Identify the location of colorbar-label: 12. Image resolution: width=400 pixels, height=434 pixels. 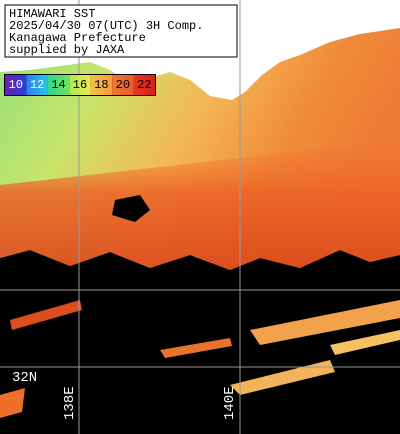
(37, 85).